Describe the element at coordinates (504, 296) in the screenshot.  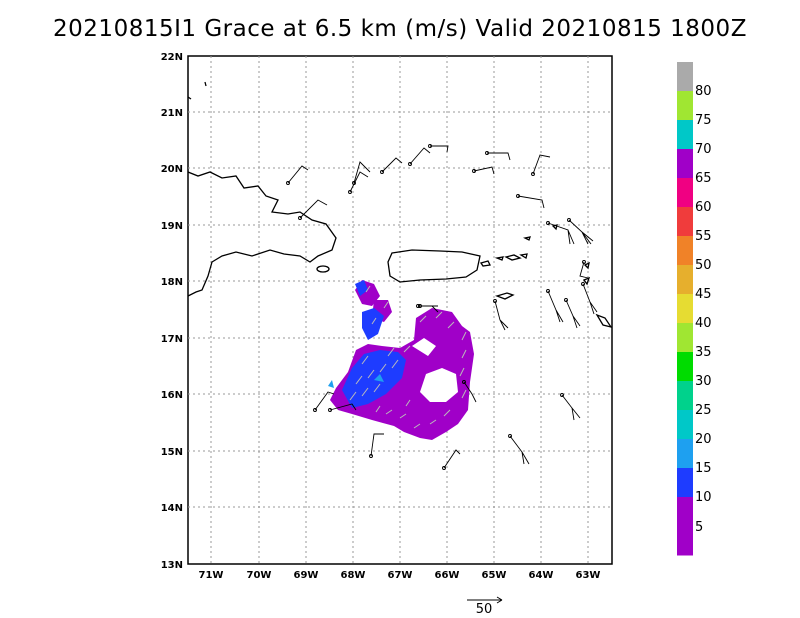
I see `st-croix` at that location.